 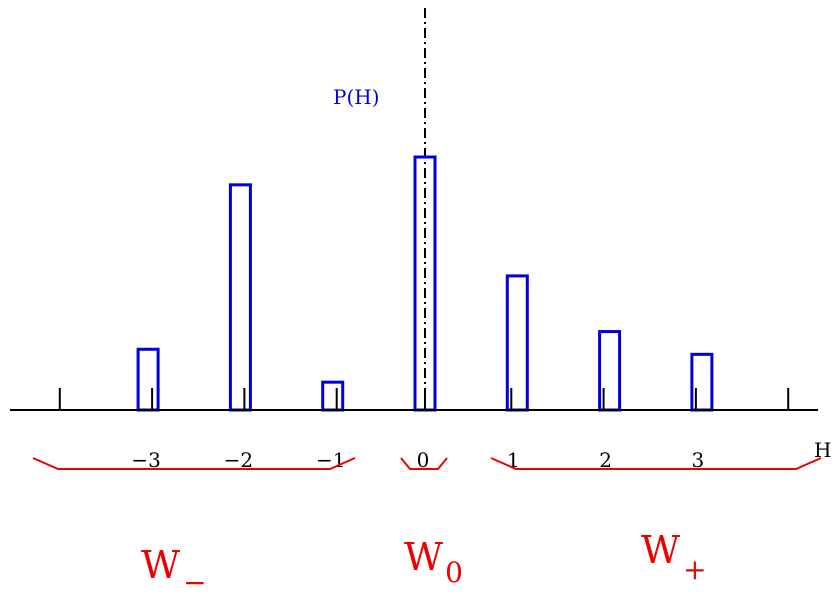 I want to click on region-label-w-plus: W +, so click(x=674, y=557).